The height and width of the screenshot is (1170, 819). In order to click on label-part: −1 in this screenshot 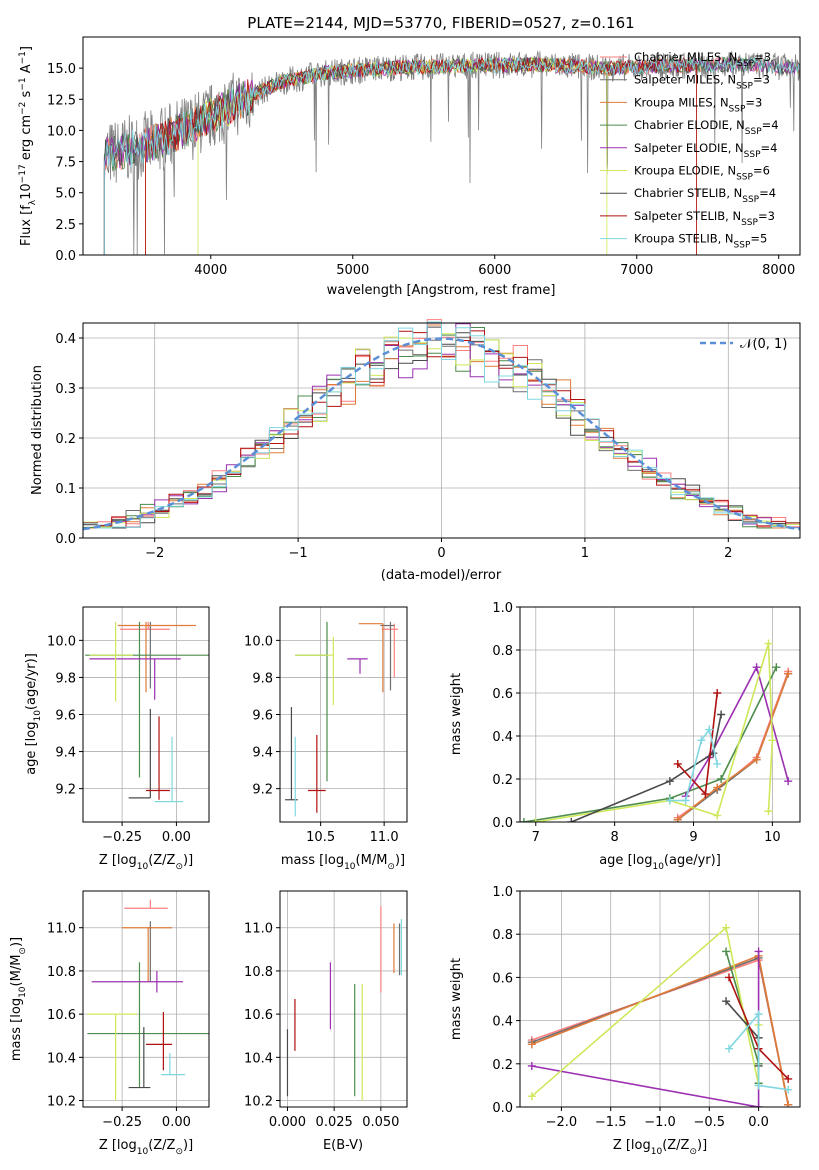, I will do `click(23, 57)`.